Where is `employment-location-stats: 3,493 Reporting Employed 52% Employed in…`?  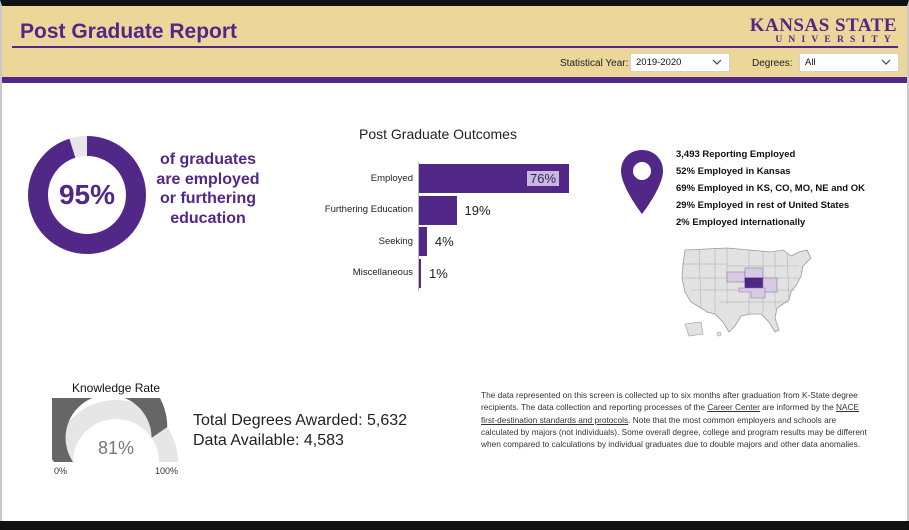 employment-location-stats: 3,493 Reporting Employed 52% Employed in… is located at coordinates (770, 188).